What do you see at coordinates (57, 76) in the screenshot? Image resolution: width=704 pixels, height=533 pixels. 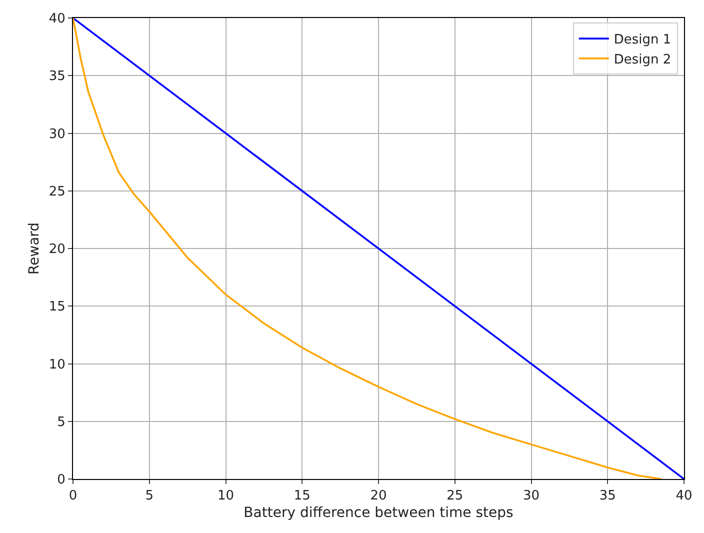 I see `y-tick-label: 35` at bounding box center [57, 76].